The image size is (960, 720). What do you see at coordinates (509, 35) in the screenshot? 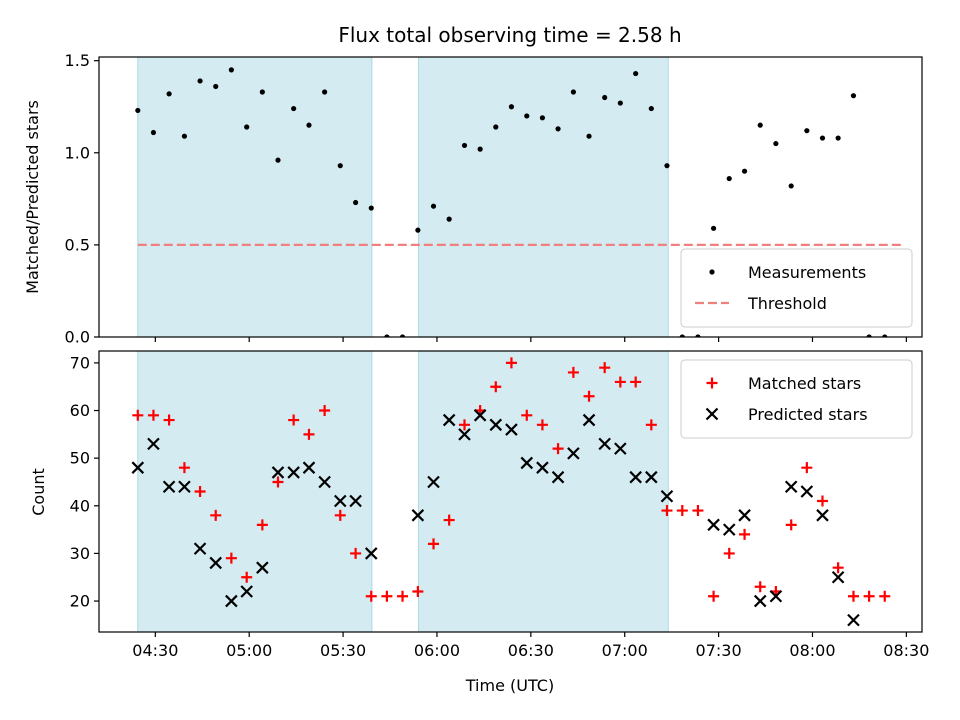
I see `chart-title: Flux total observing time = 2.58 h` at bounding box center [509, 35].